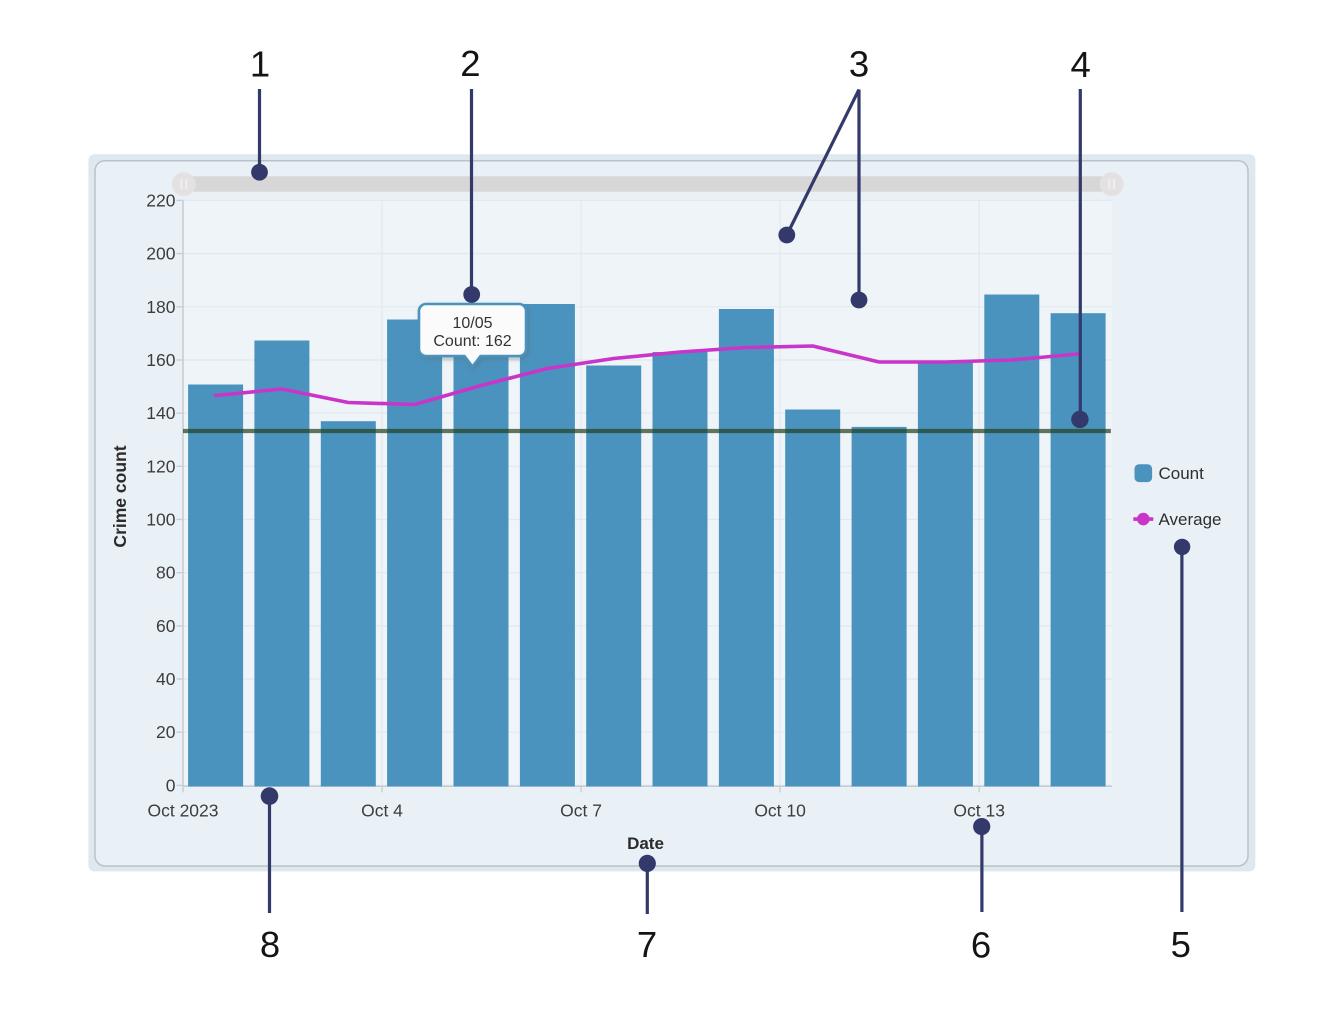  What do you see at coordinates (979, 811) in the screenshot?
I see `svg-text: Oct 13` at bounding box center [979, 811].